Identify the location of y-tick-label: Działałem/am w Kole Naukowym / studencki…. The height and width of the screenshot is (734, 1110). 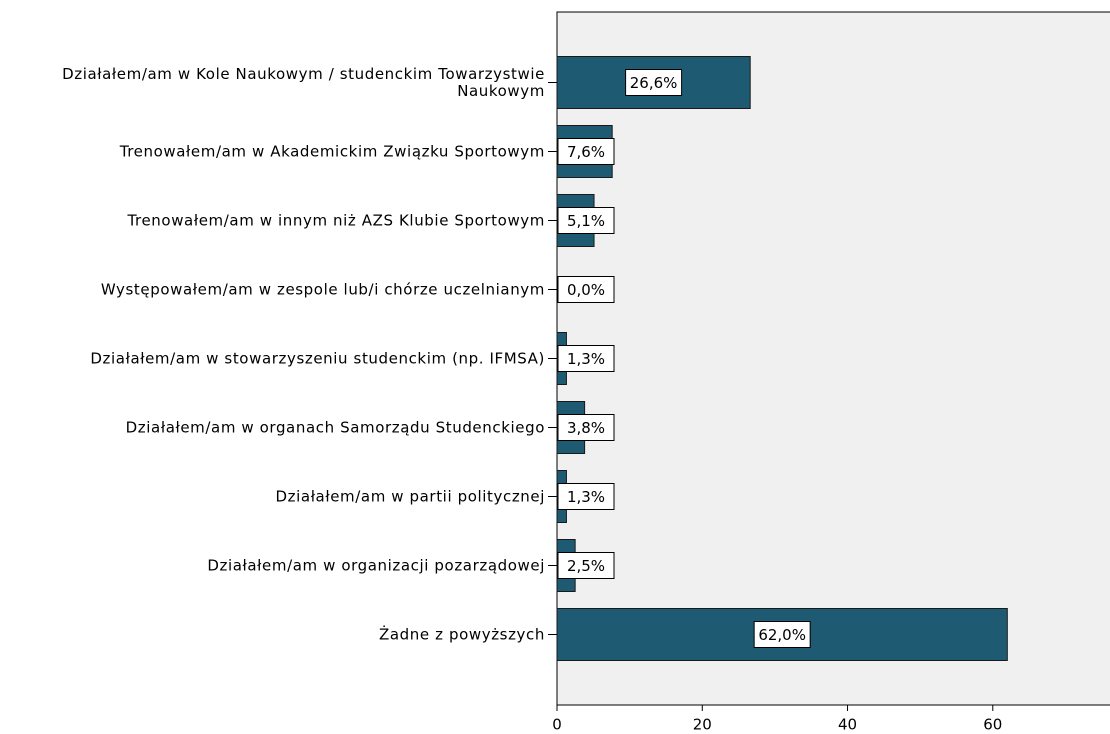
(303, 82).